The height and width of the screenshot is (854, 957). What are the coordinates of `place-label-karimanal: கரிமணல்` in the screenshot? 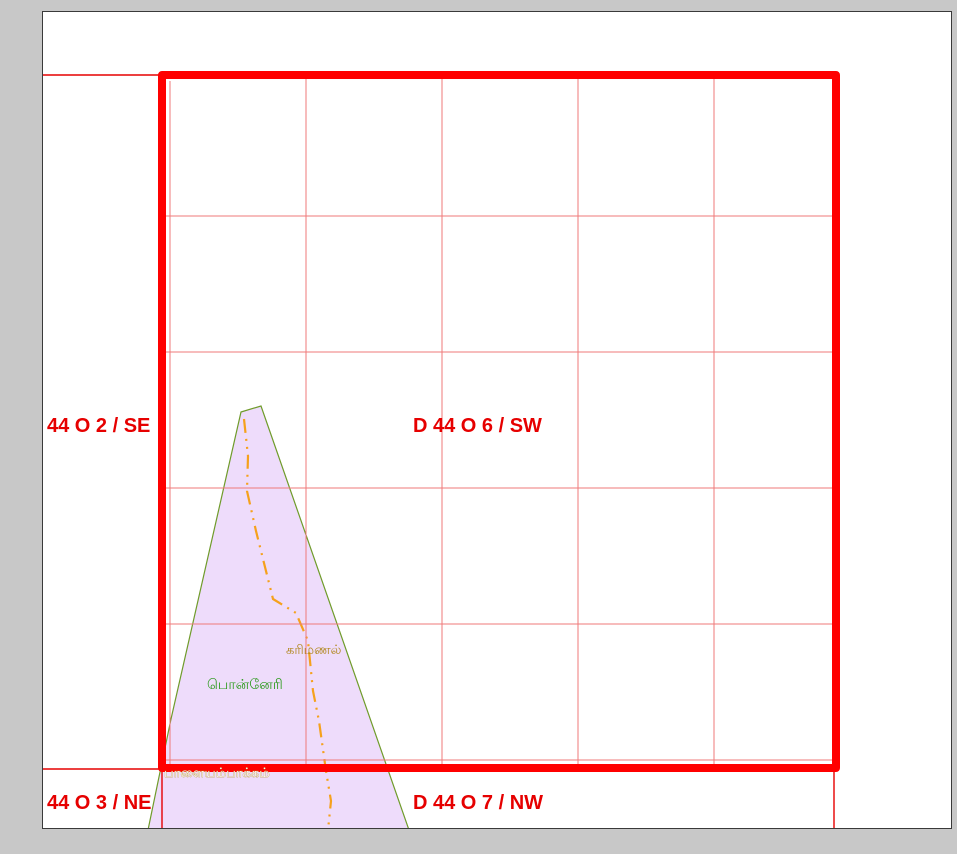 It's located at (314, 650).